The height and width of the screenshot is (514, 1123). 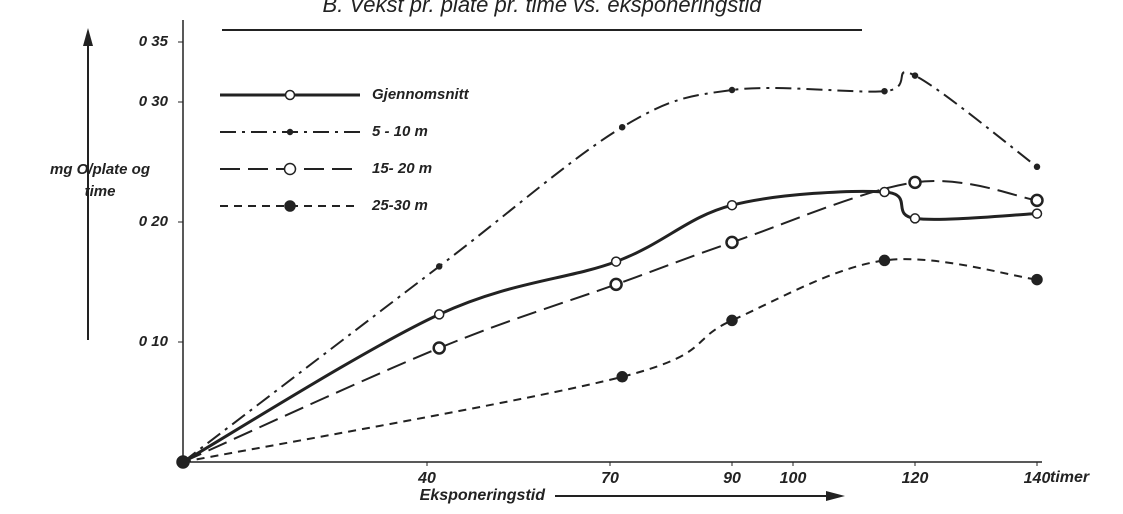 What do you see at coordinates (154, 41) in the screenshot?
I see `y-tick-label: 0 35` at bounding box center [154, 41].